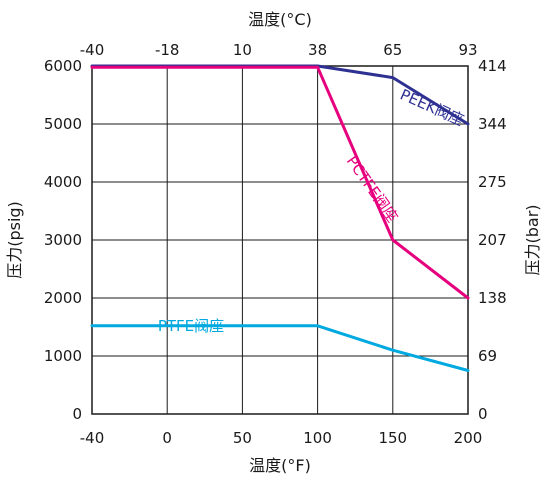  Describe the element at coordinates (431, 107) in the screenshot. I see `series-label-peek: PEEK阀座` at that location.